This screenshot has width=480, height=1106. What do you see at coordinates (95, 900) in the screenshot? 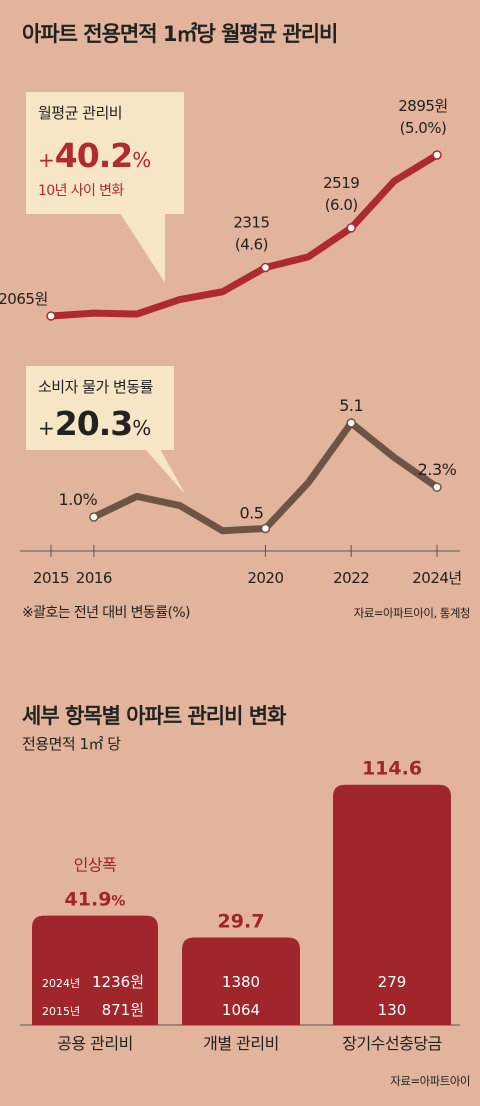
I see `bar-increase-label: 41.9%` at bounding box center [95, 900].